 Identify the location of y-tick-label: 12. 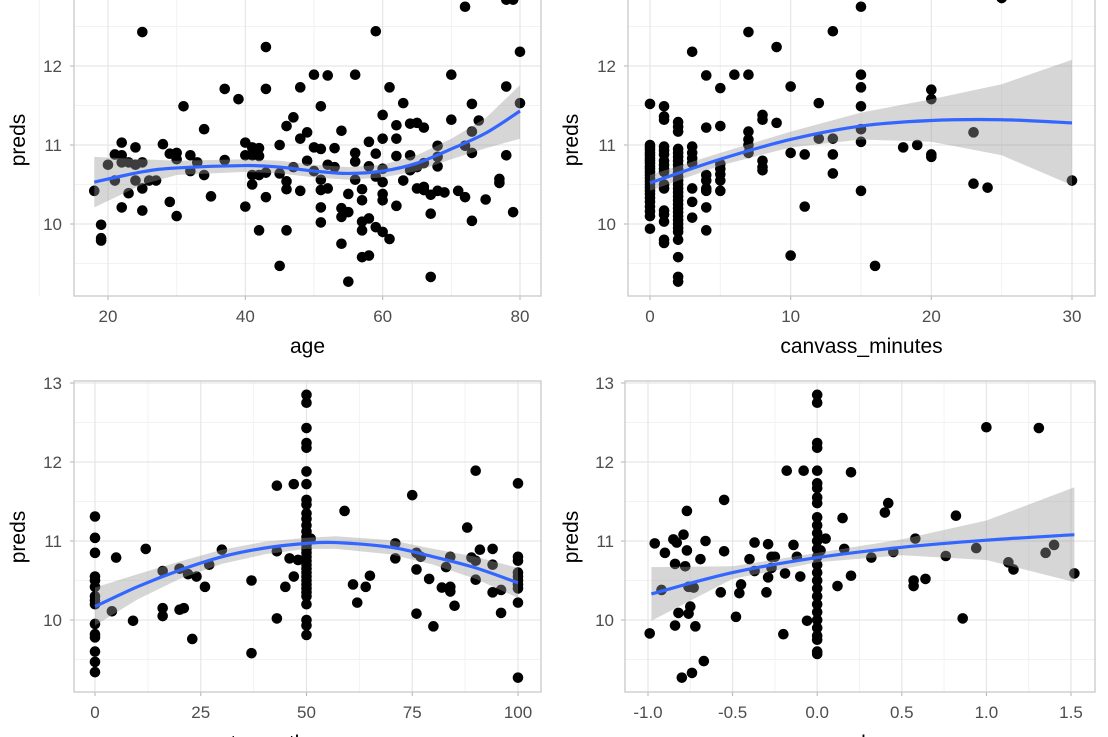
(606, 66).